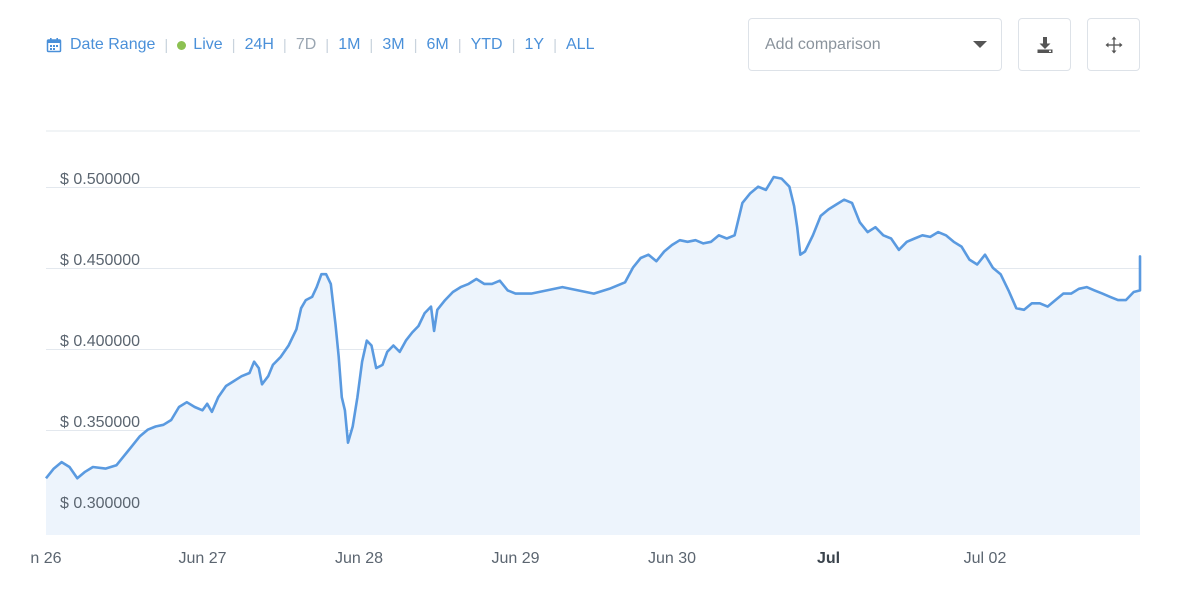  I want to click on download-button, so click(1044, 44).